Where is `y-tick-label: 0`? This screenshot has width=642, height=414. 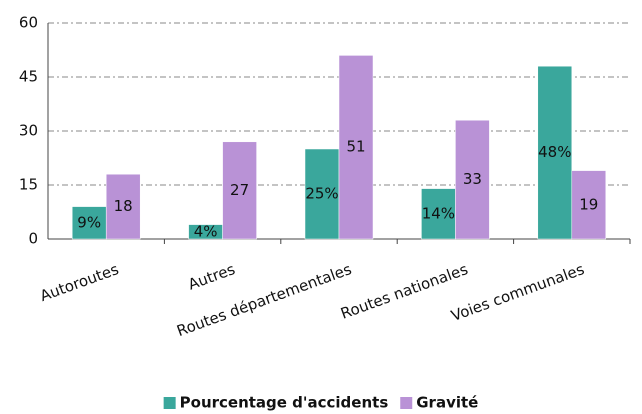 y-tick-label: 0 is located at coordinates (33, 239).